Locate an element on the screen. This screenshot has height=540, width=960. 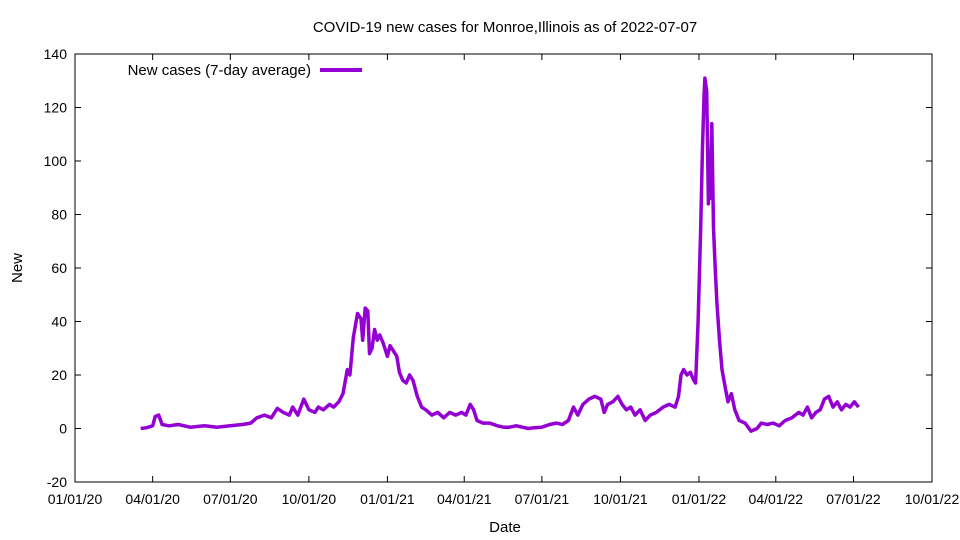
x-tick-label: 04/01/20 is located at coordinates (152, 499).